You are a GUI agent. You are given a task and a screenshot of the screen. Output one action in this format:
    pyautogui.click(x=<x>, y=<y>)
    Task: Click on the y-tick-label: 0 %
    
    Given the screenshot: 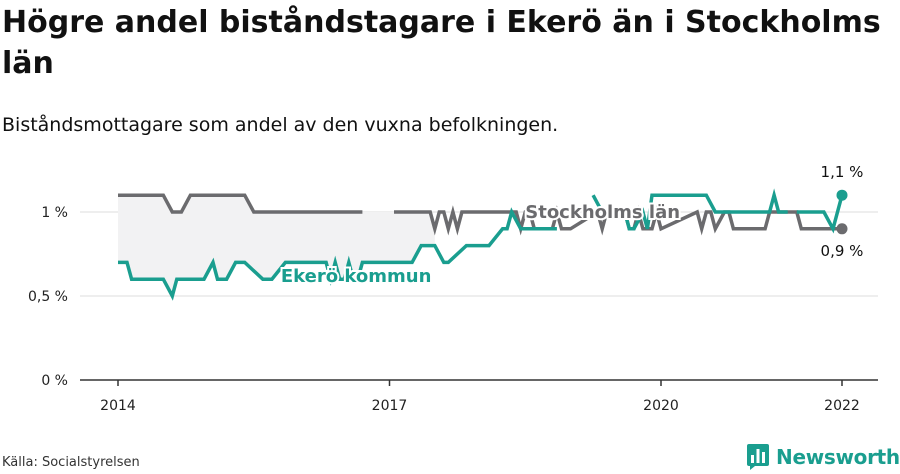 What is the action you would take?
    pyautogui.click(x=54, y=381)
    